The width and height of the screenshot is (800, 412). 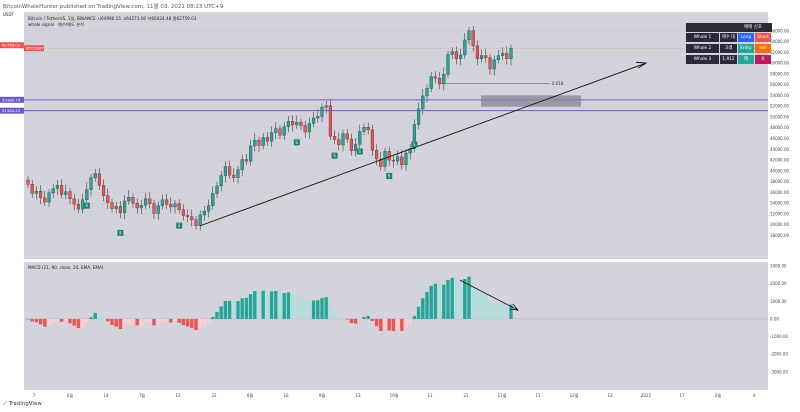 What do you see at coordinates (514, 307) in the screenshot?
I see `macd-arrowhead` at bounding box center [514, 307].